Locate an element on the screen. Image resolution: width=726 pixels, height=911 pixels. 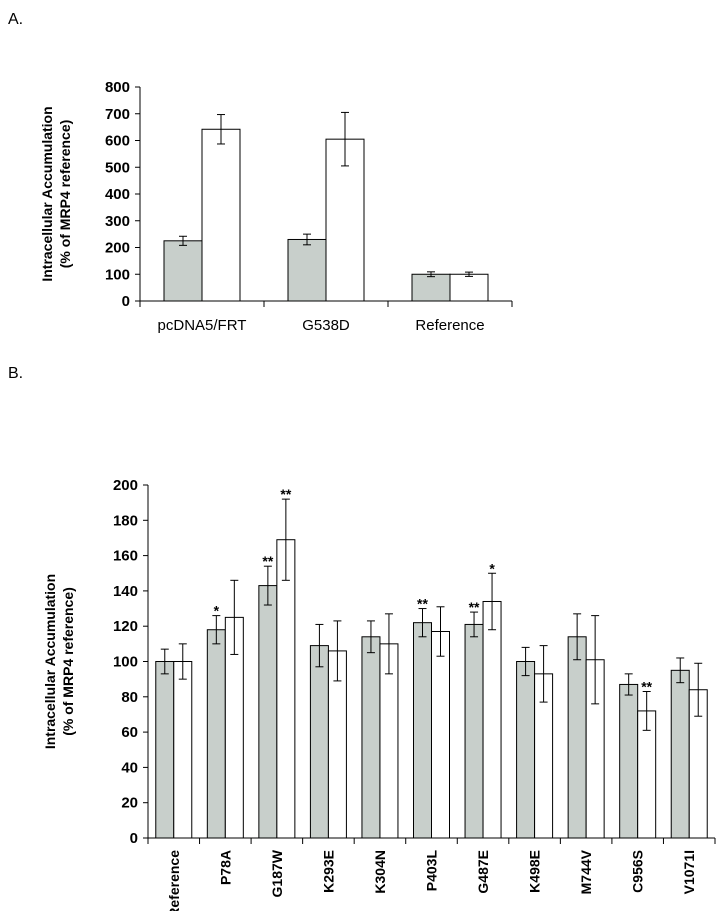
x-category-label: K293E is located at coordinates (328, 871).